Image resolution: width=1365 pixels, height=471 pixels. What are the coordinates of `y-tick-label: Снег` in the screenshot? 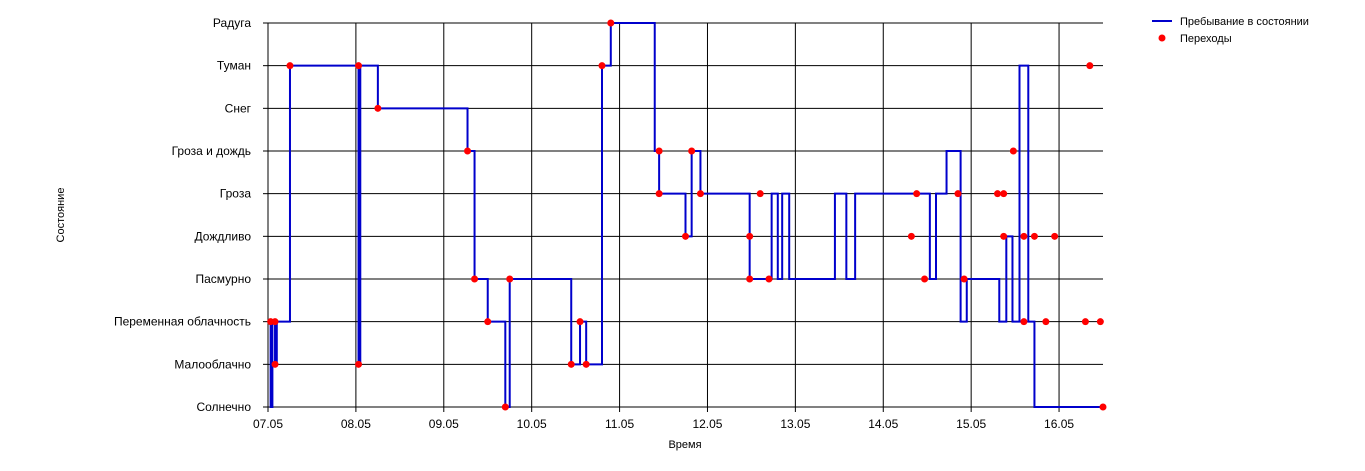 It's located at (238, 108).